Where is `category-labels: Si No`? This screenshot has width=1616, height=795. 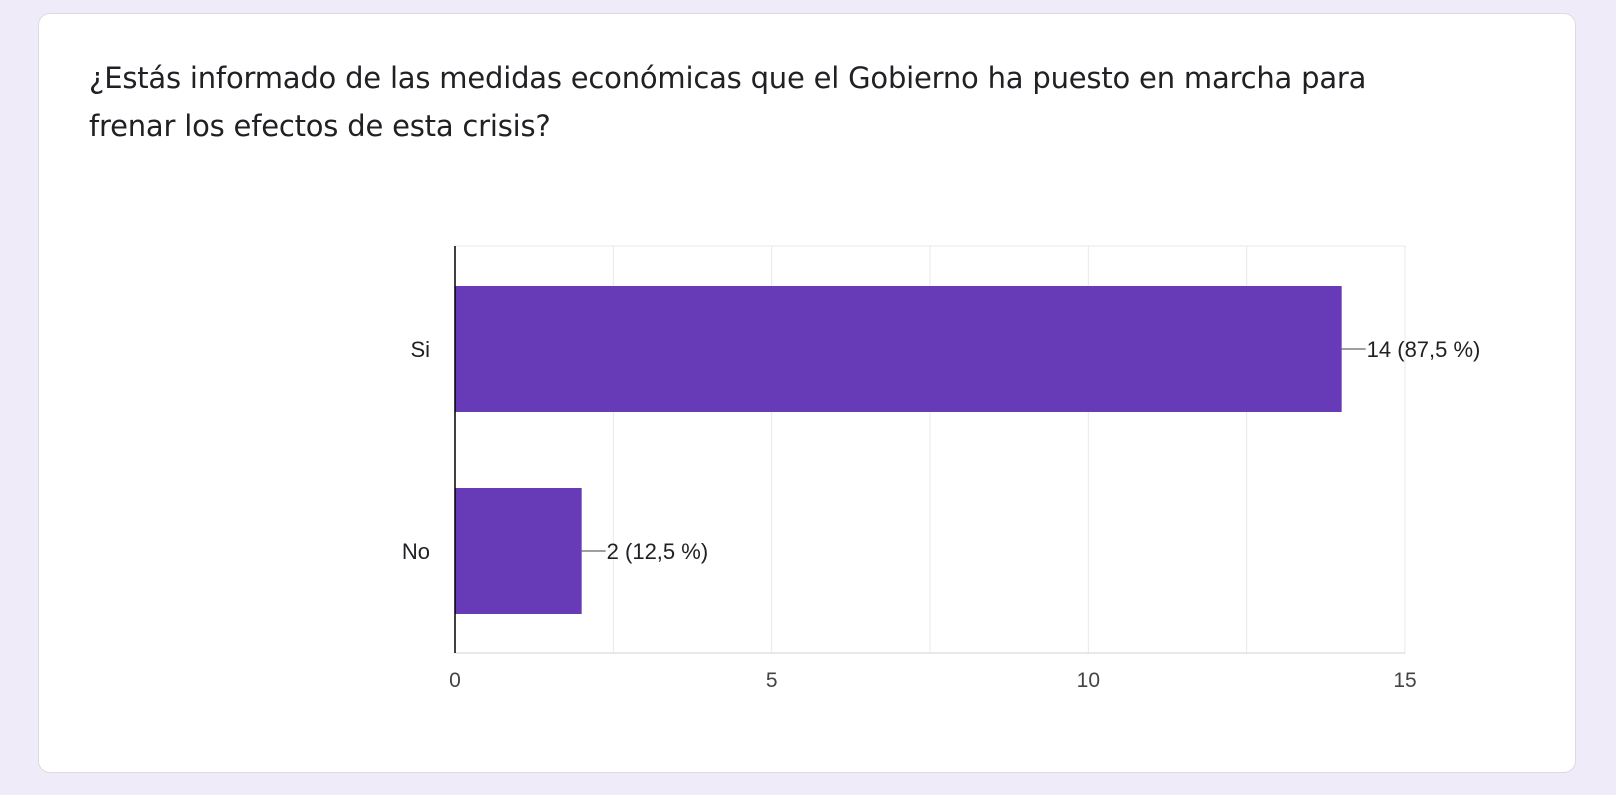
category-labels: Si No is located at coordinates (416, 450).